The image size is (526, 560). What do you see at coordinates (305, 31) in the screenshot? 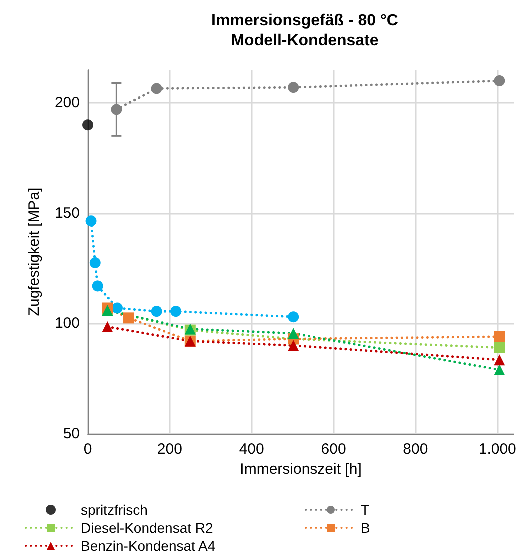
I see `chart-title: Immersionsgefäß - 80 °C Modell-Kondensate` at bounding box center [305, 31].